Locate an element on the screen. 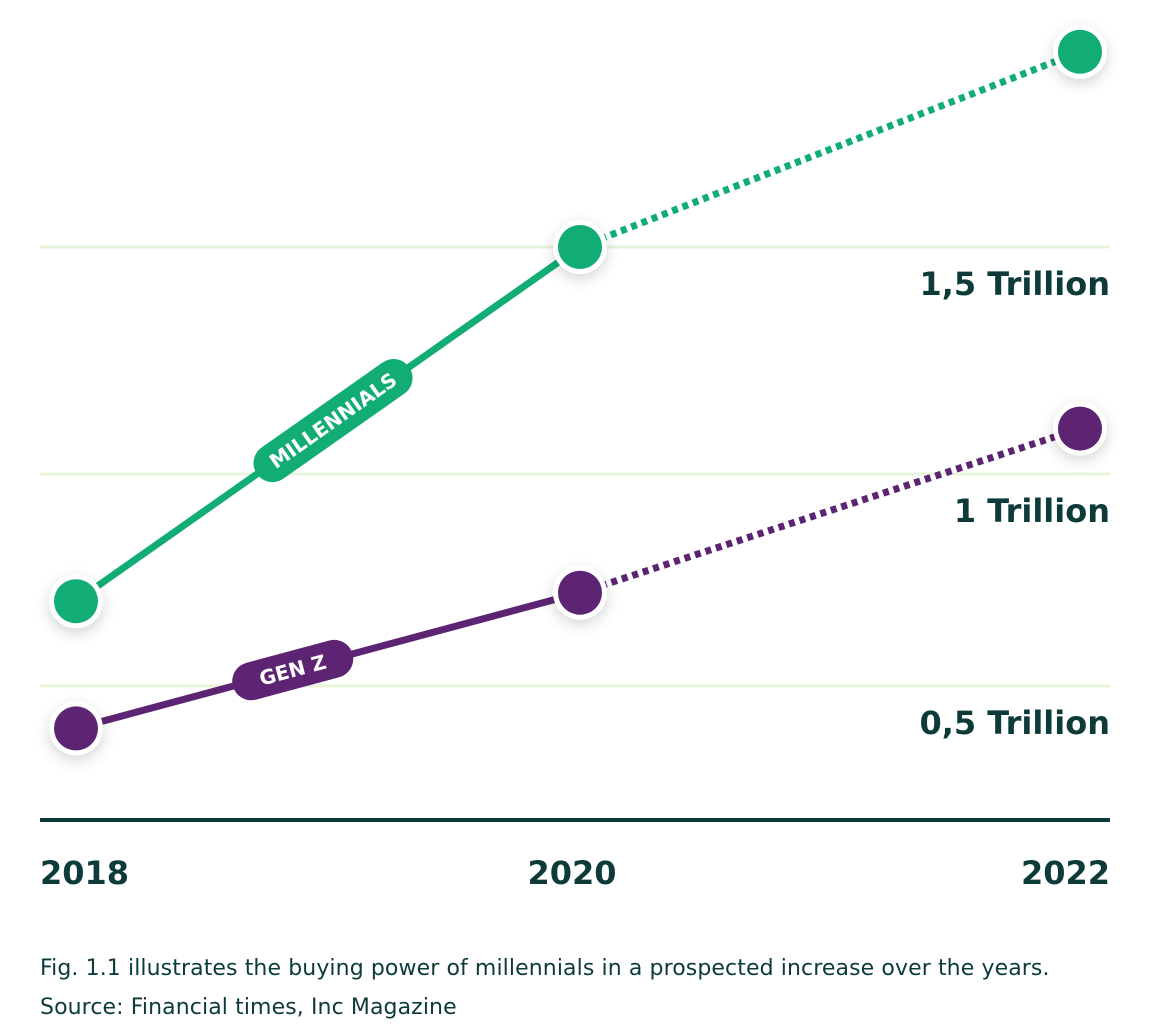 The width and height of the screenshot is (1156, 1026). gen-z-series-label: GEN Z is located at coordinates (293, 670).